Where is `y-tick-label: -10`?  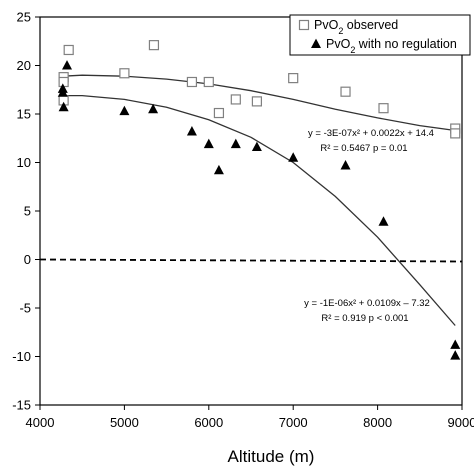 y-tick-label: -10 is located at coordinates (21, 356).